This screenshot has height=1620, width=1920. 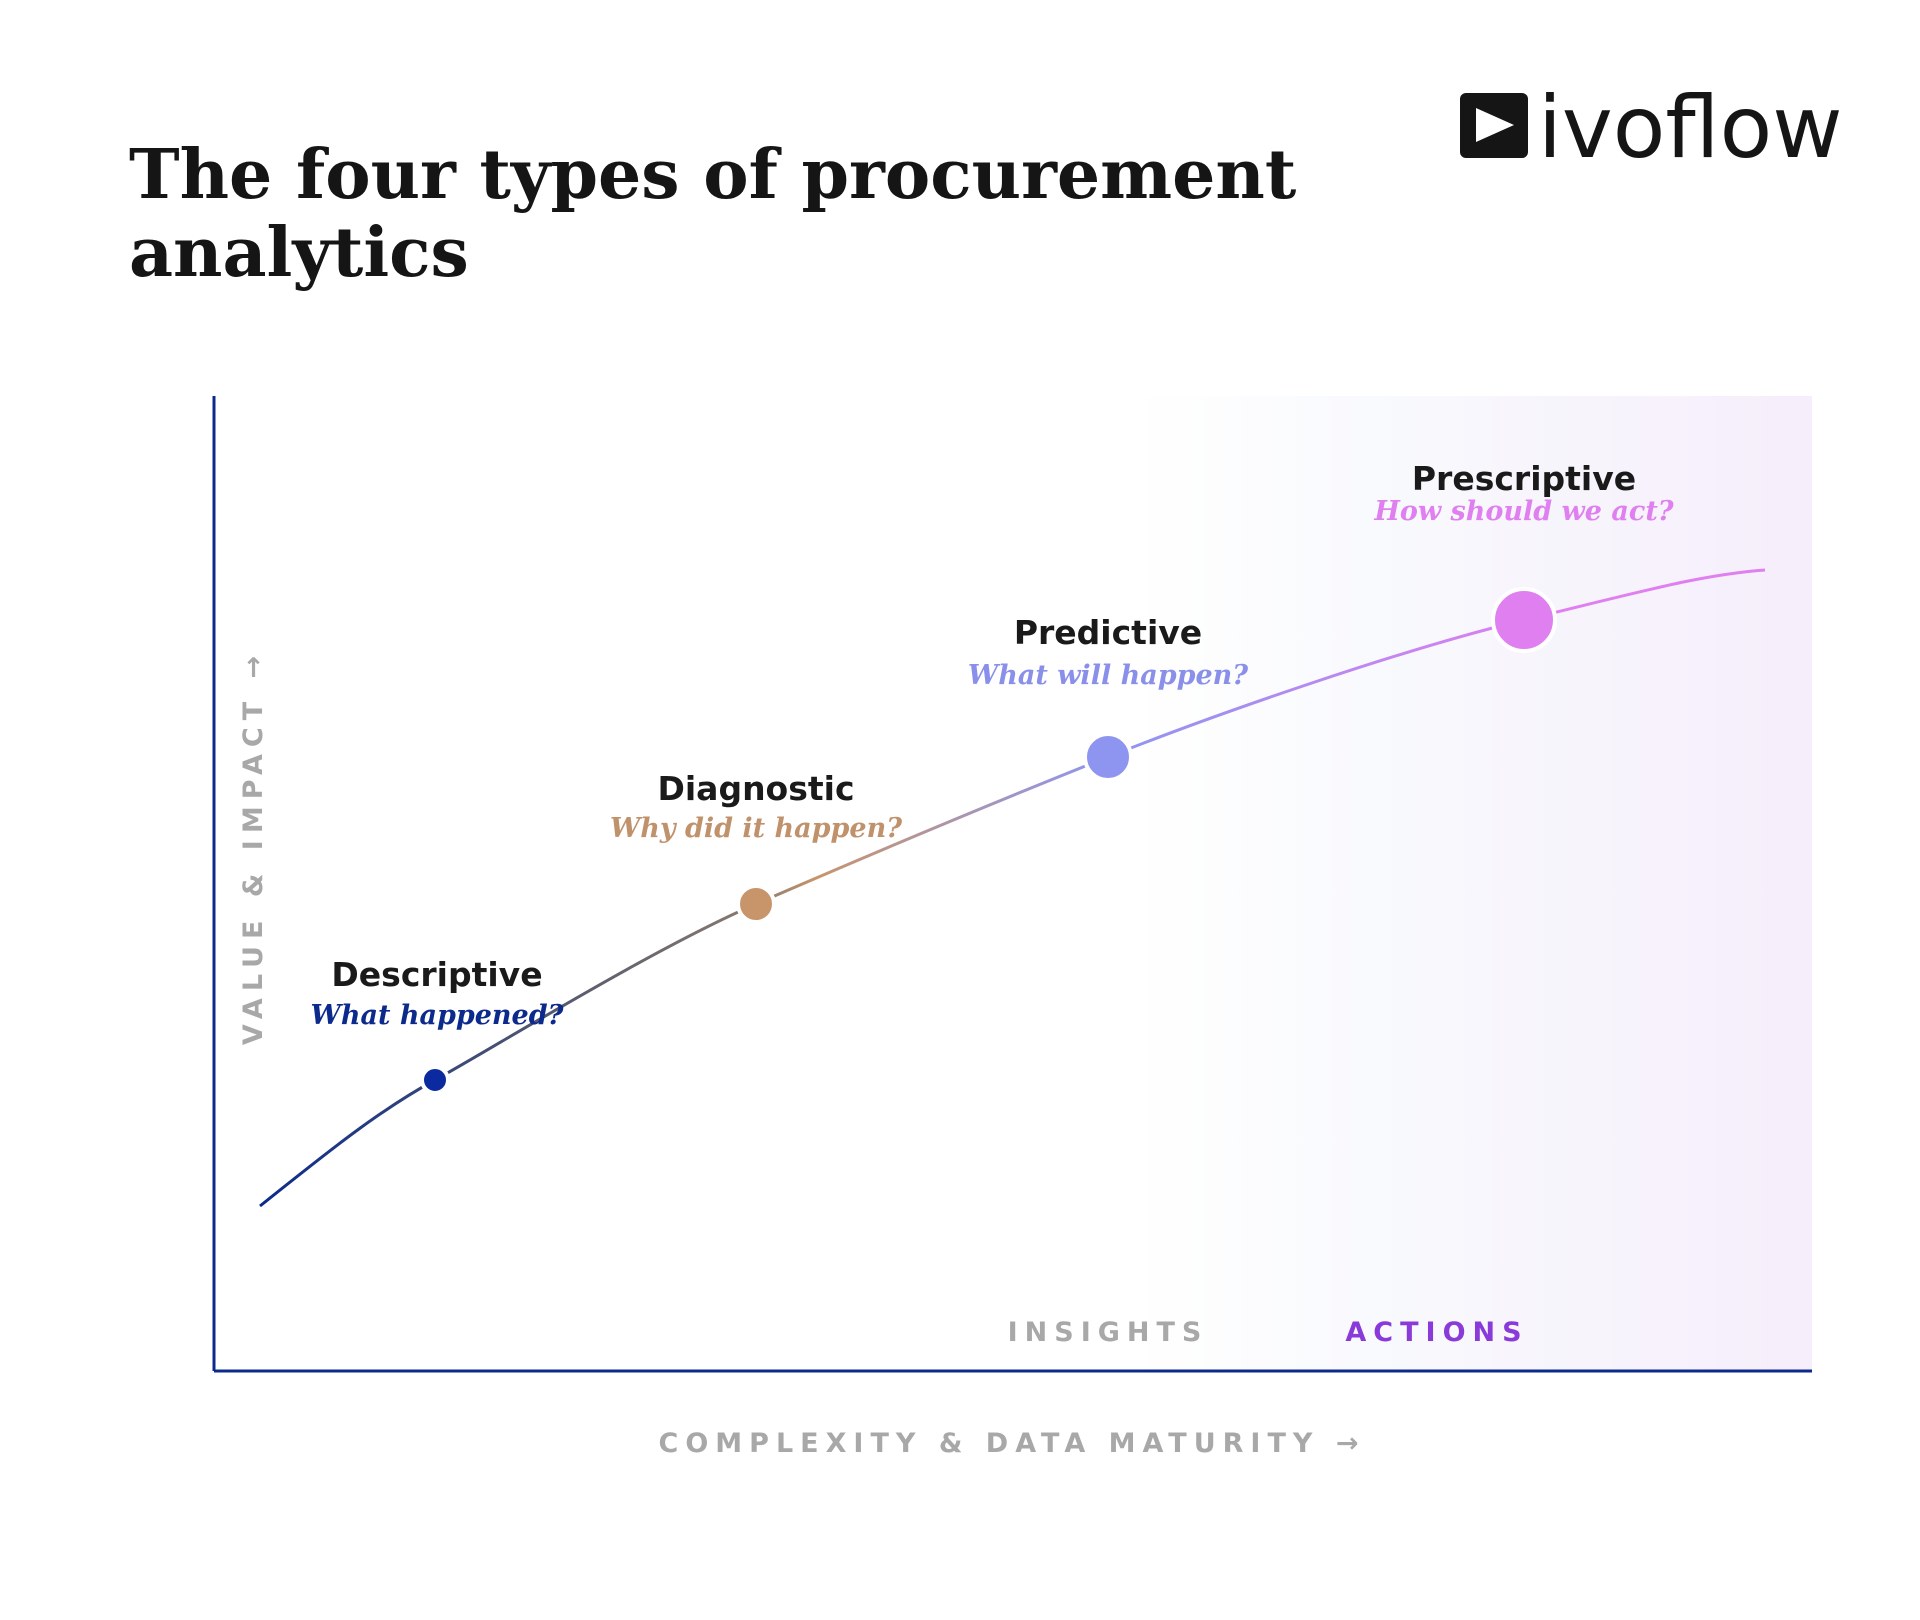 What do you see at coordinates (1494, 125) in the screenshot?
I see `logo-icon` at bounding box center [1494, 125].